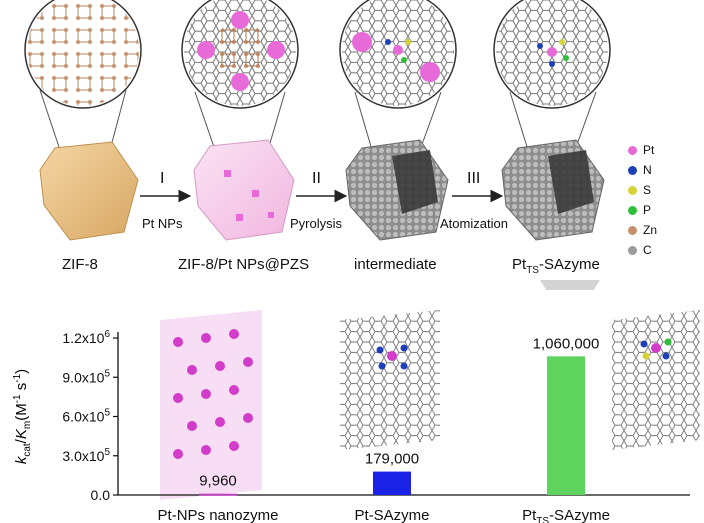  Describe the element at coordinates (240, 75) in the screenshot. I see `pzs-zoom-circle` at that location.